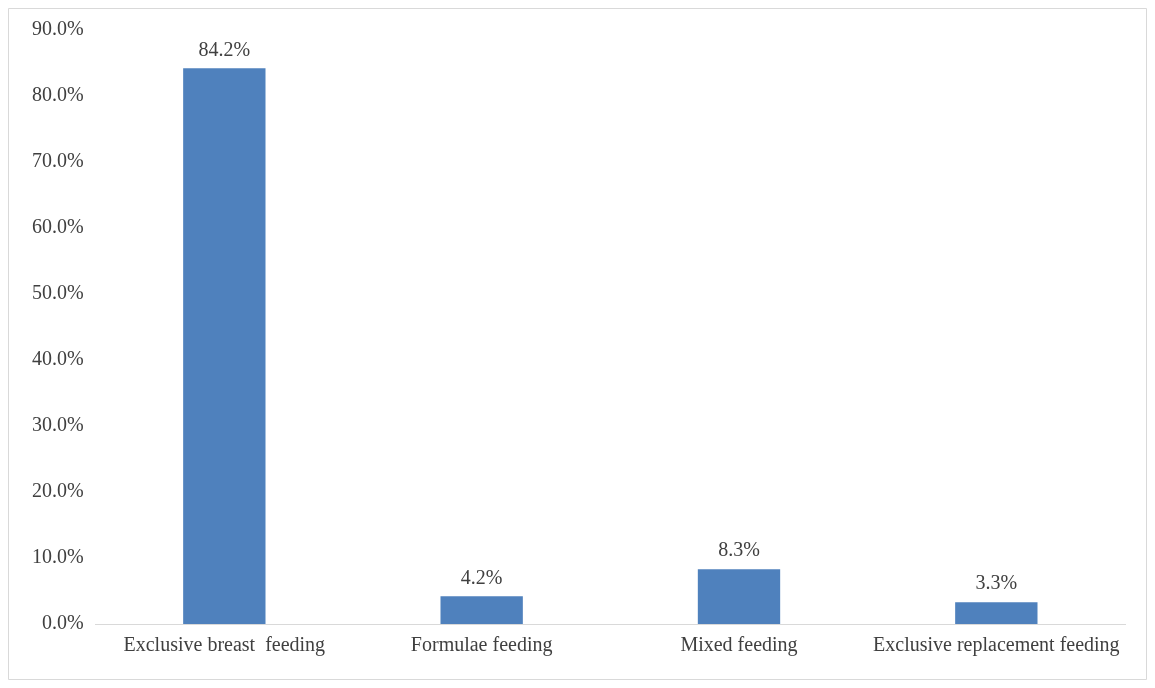 The height and width of the screenshot is (688, 1155). What do you see at coordinates (57, 292) in the screenshot?
I see `y-tick-label: 50.0%` at bounding box center [57, 292].